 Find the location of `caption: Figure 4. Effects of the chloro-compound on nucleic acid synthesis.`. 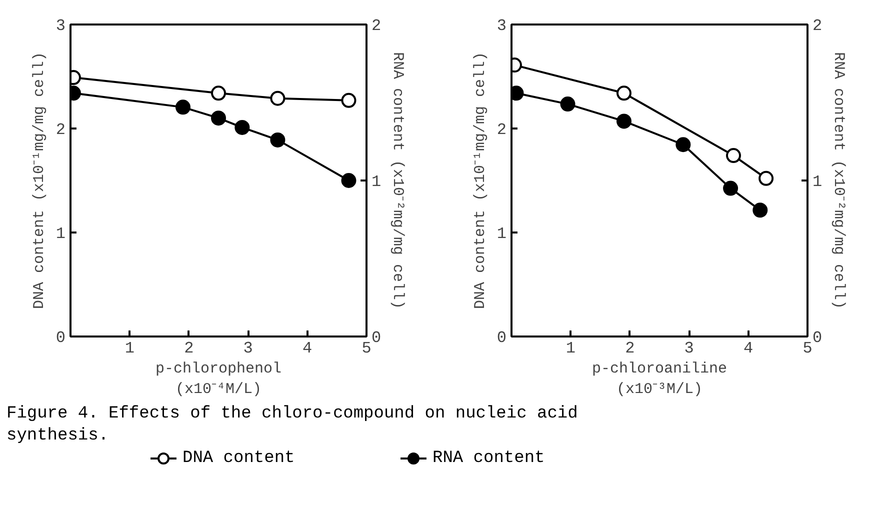

caption: Figure 4. Effects of the chloro-compound on nucleic acid synthesis. is located at coordinates (292, 425).